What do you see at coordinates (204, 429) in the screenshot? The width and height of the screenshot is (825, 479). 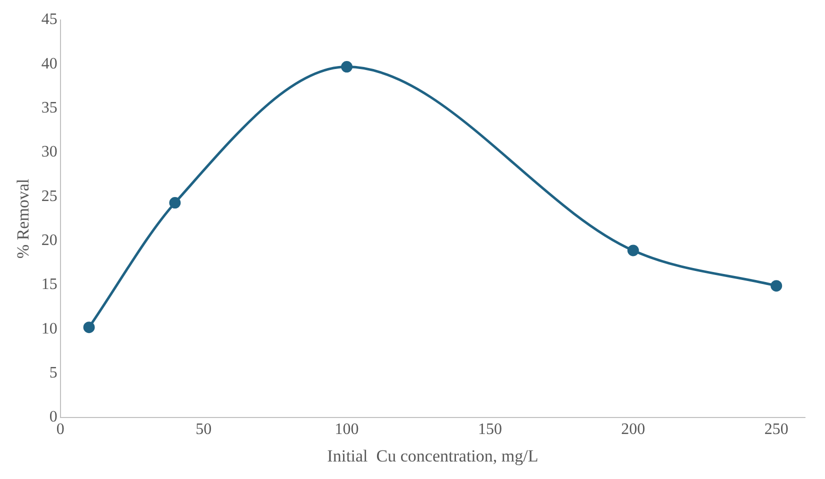 I see `x-tick-label: 50` at bounding box center [204, 429].